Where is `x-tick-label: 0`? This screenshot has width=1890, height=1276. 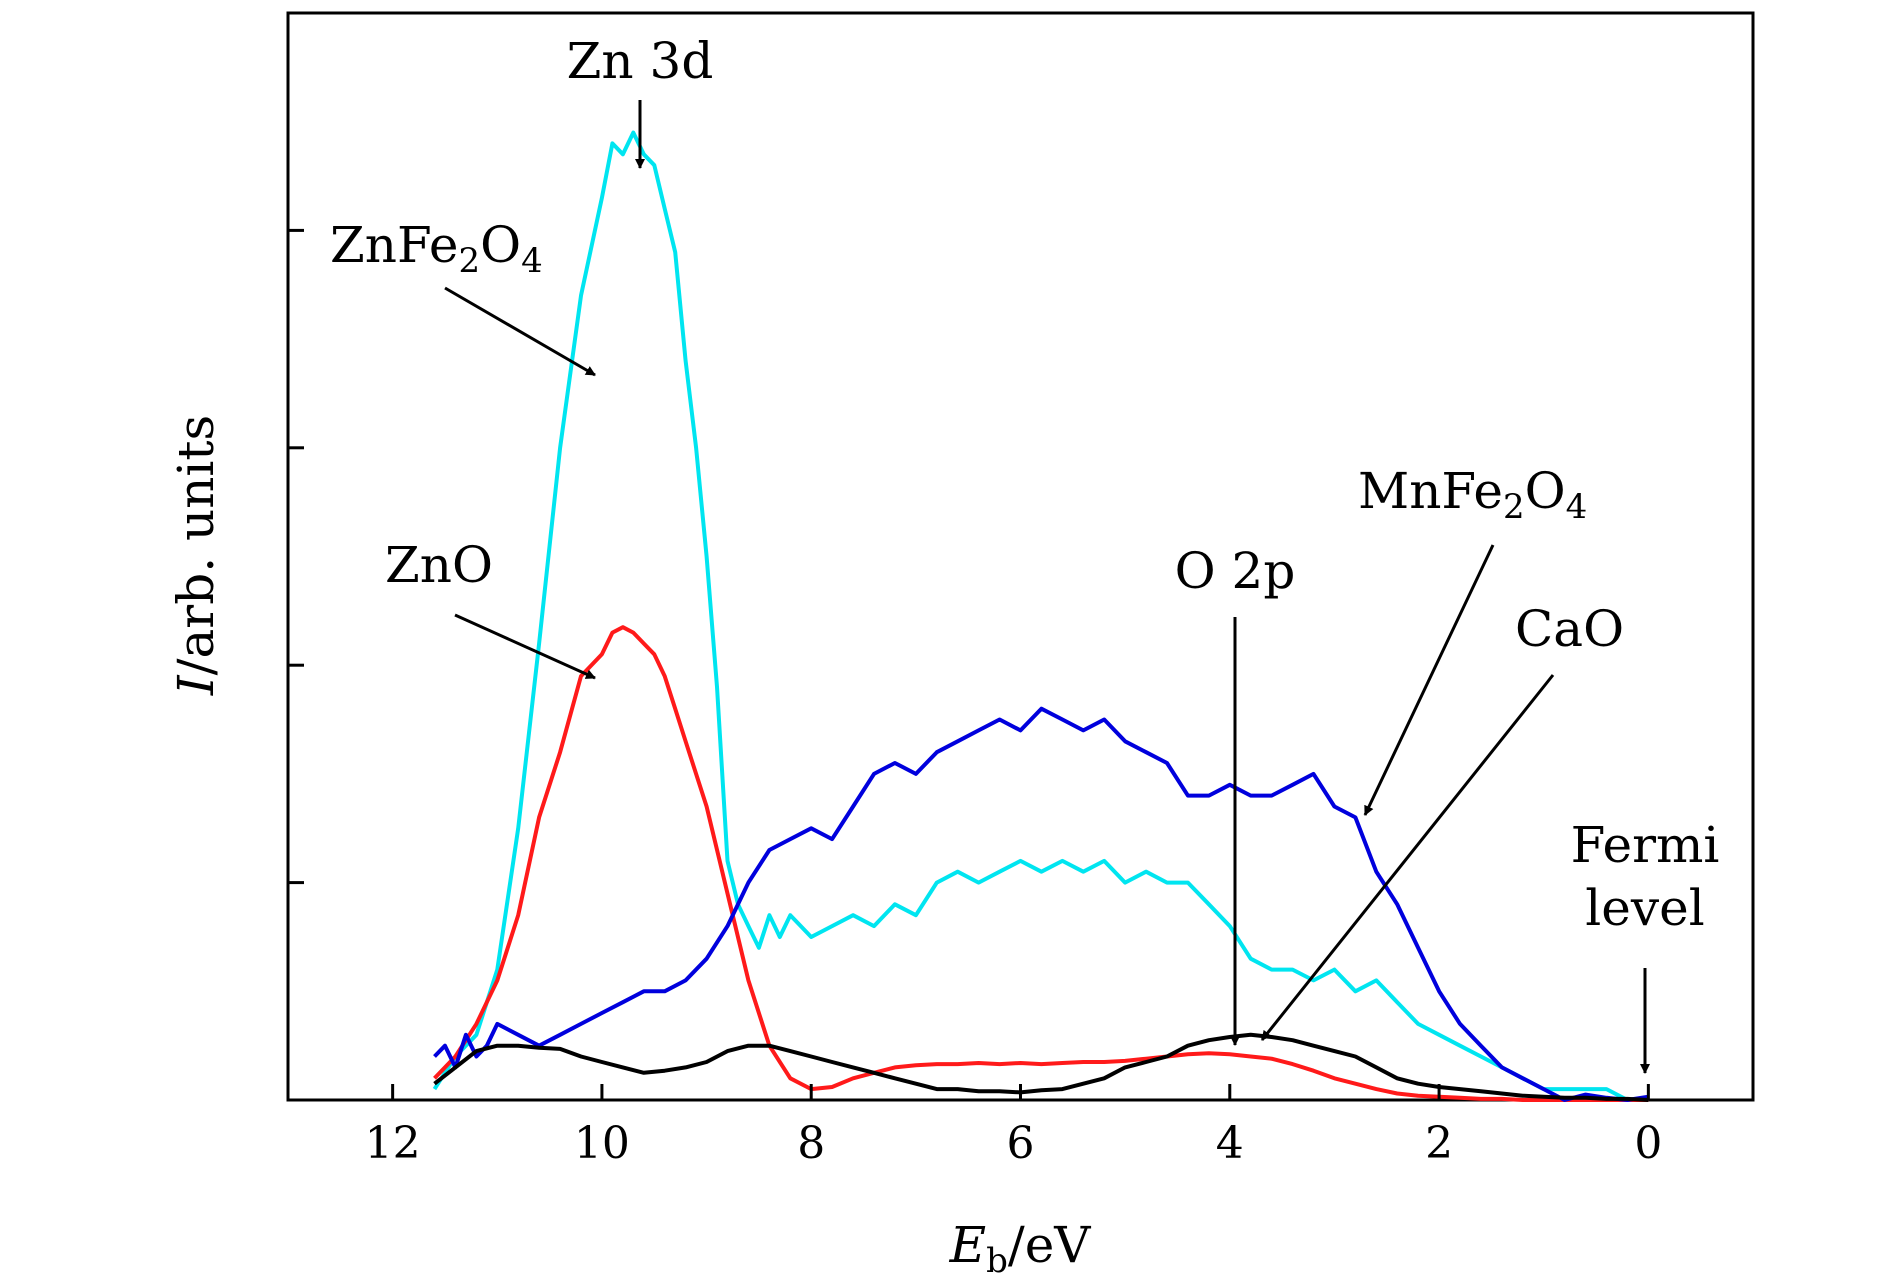
x-tick-label: 0 is located at coordinates (1648, 1143).